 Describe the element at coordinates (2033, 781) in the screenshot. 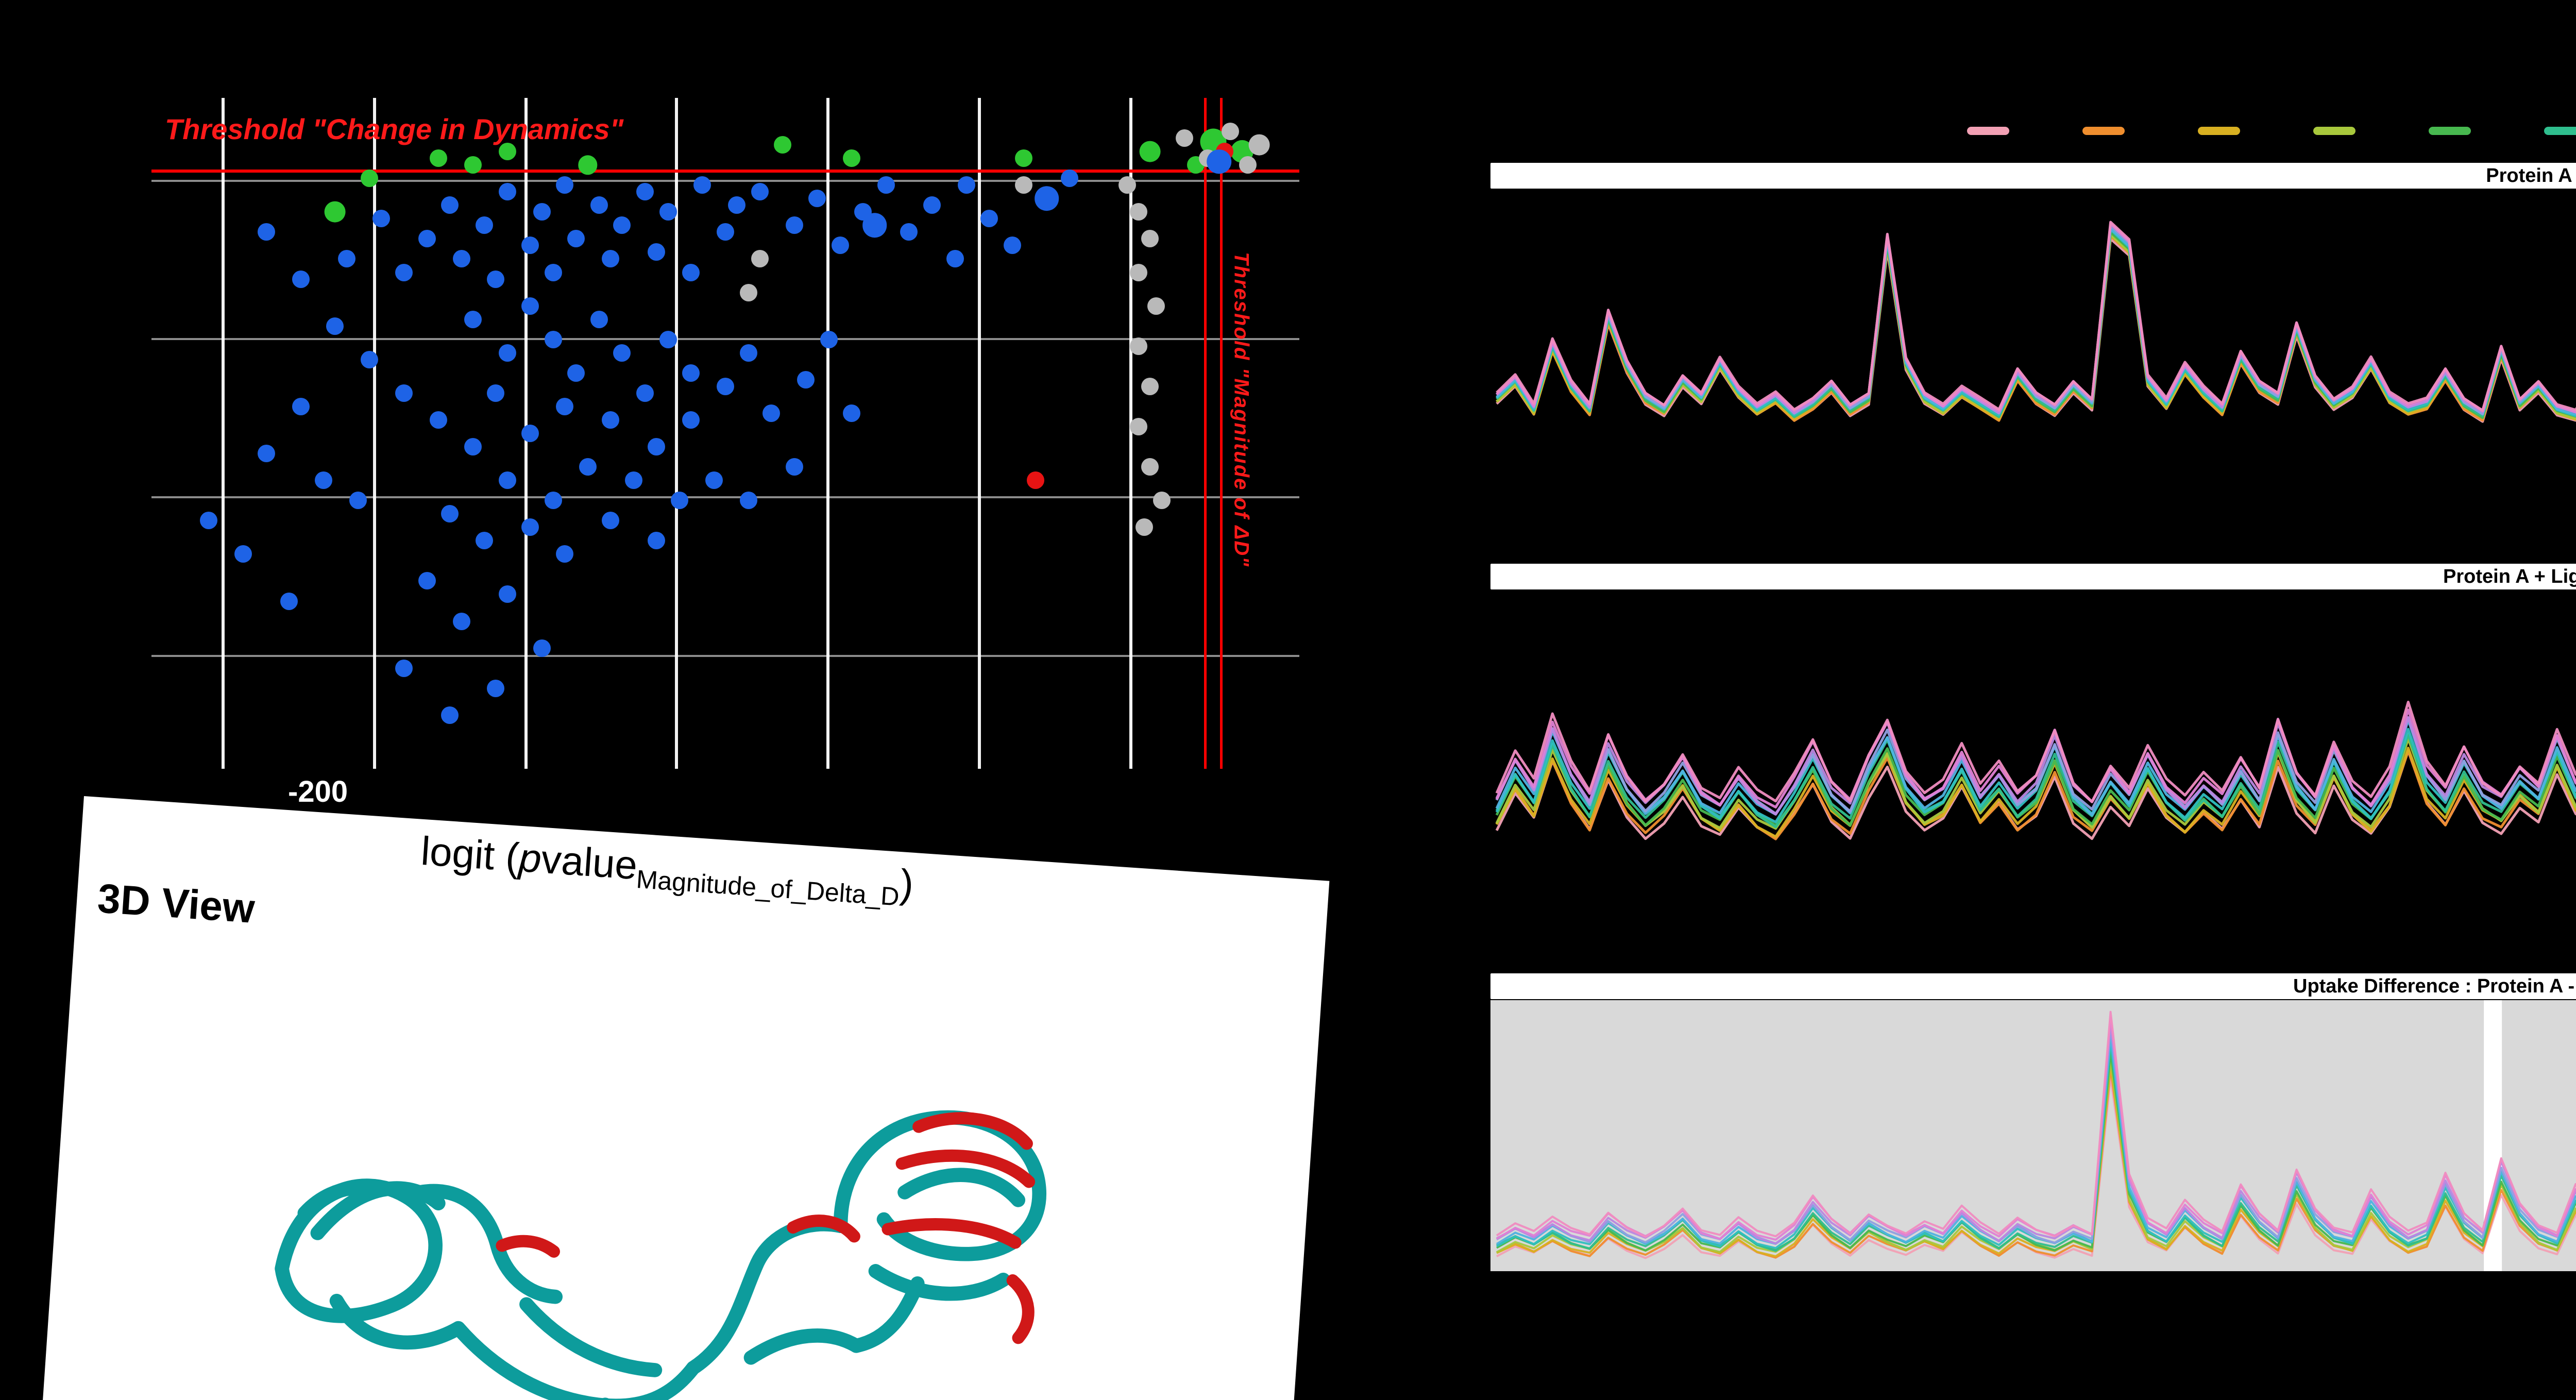

I see `uptake-plot-protein-a-ligand` at that location.